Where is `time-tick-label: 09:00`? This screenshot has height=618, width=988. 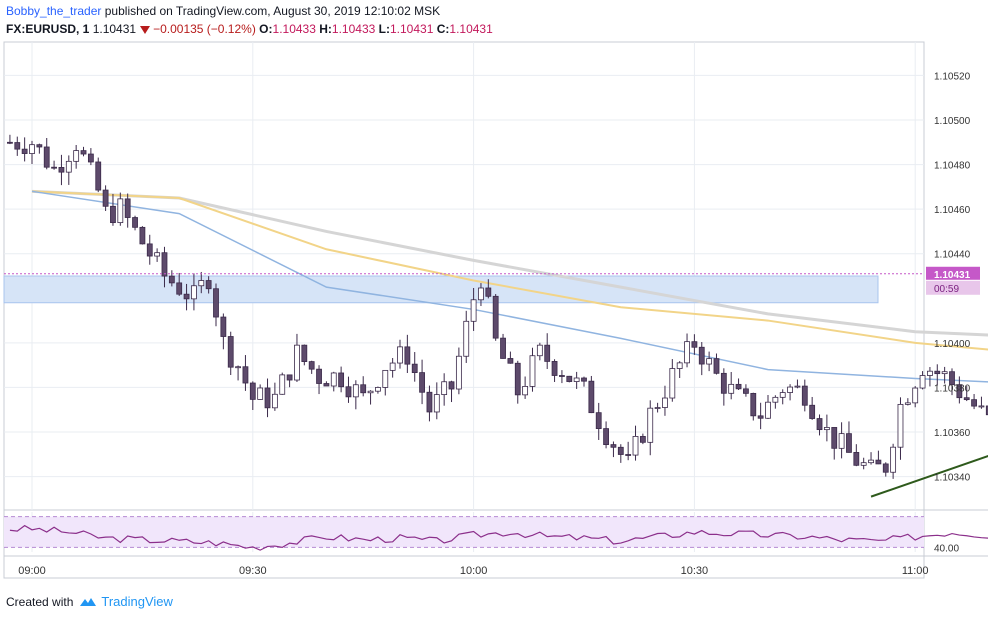 time-tick-label: 09:00 is located at coordinates (32, 571).